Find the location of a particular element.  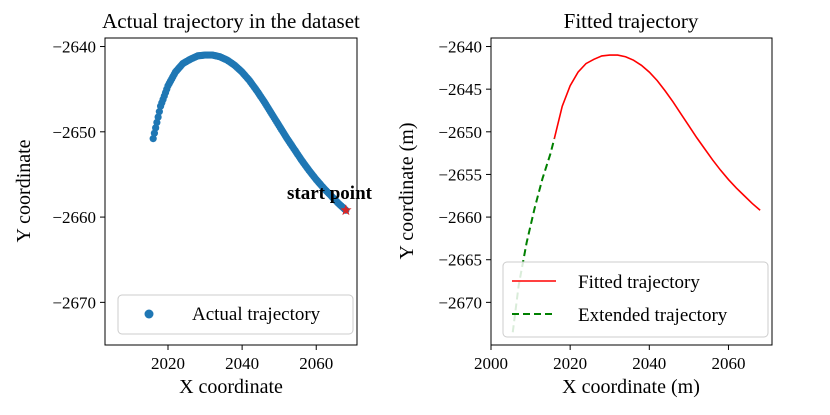

y-tick-label: −2645 is located at coordinates (460, 89).